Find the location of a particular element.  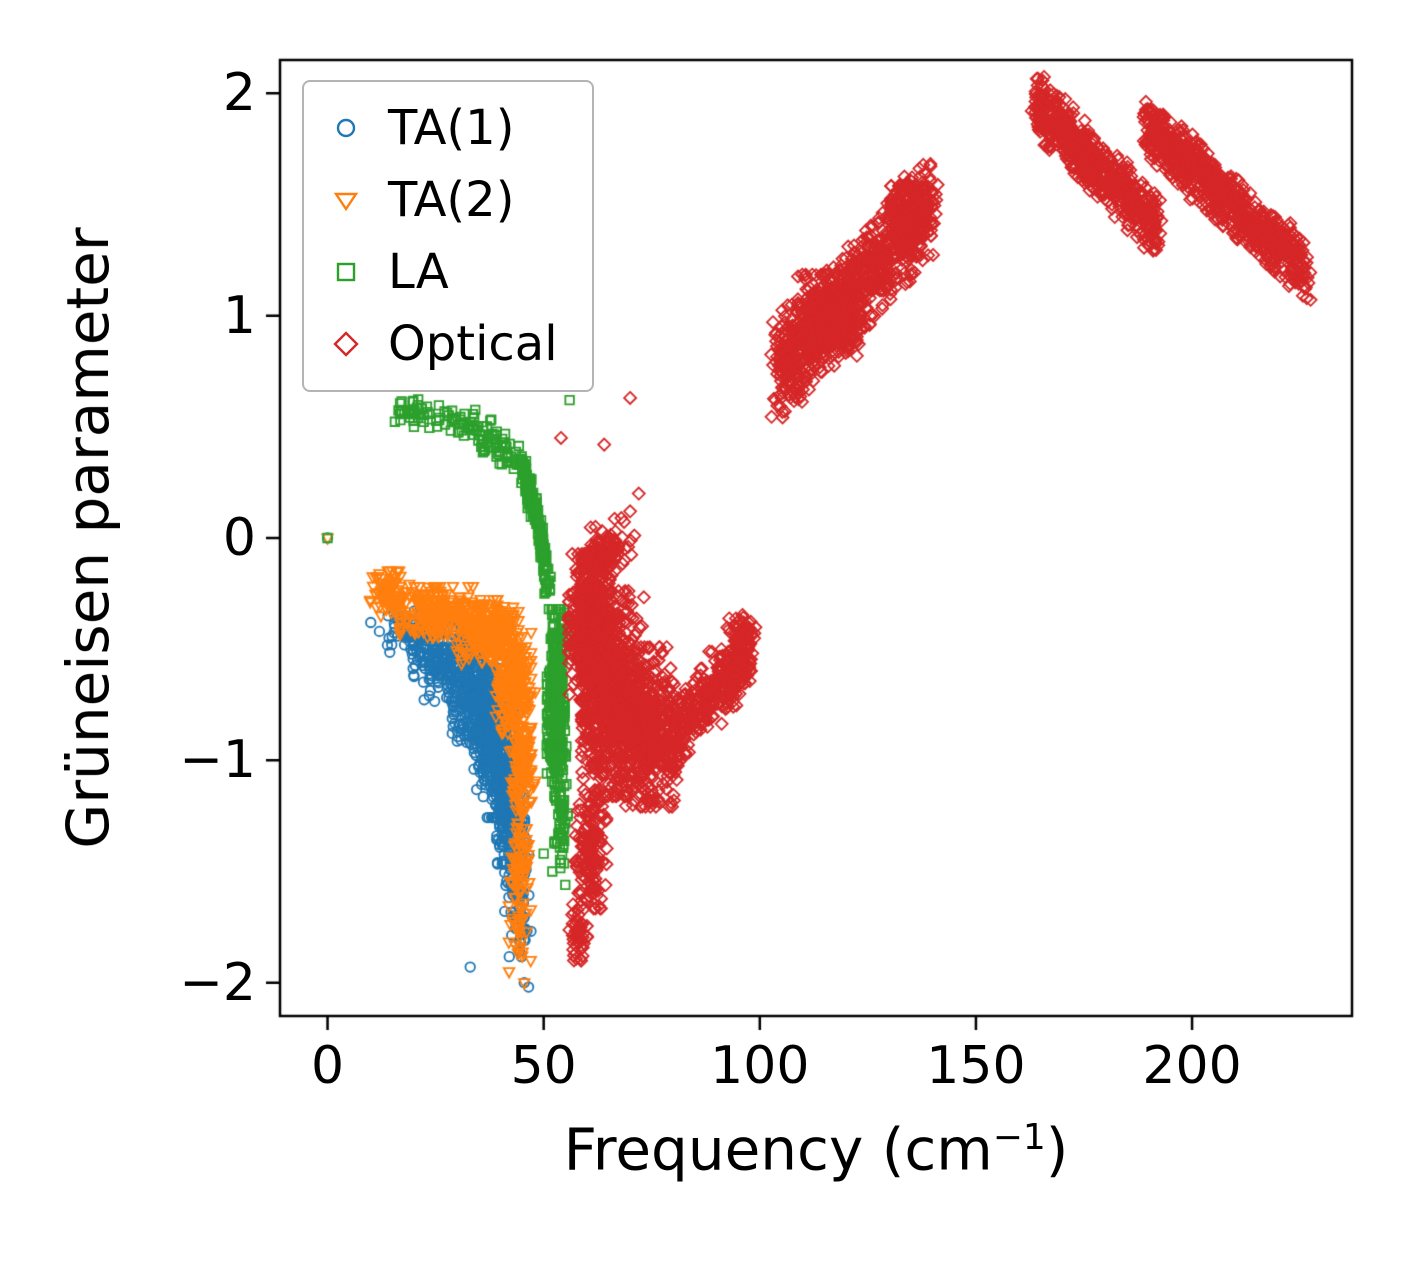

legend-label: Optical is located at coordinates (473, 344).